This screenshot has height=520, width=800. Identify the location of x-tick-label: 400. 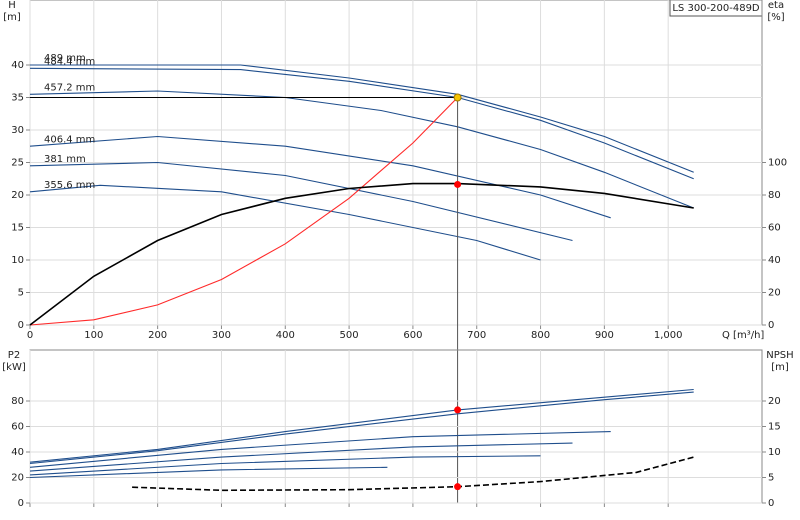
(285, 335).